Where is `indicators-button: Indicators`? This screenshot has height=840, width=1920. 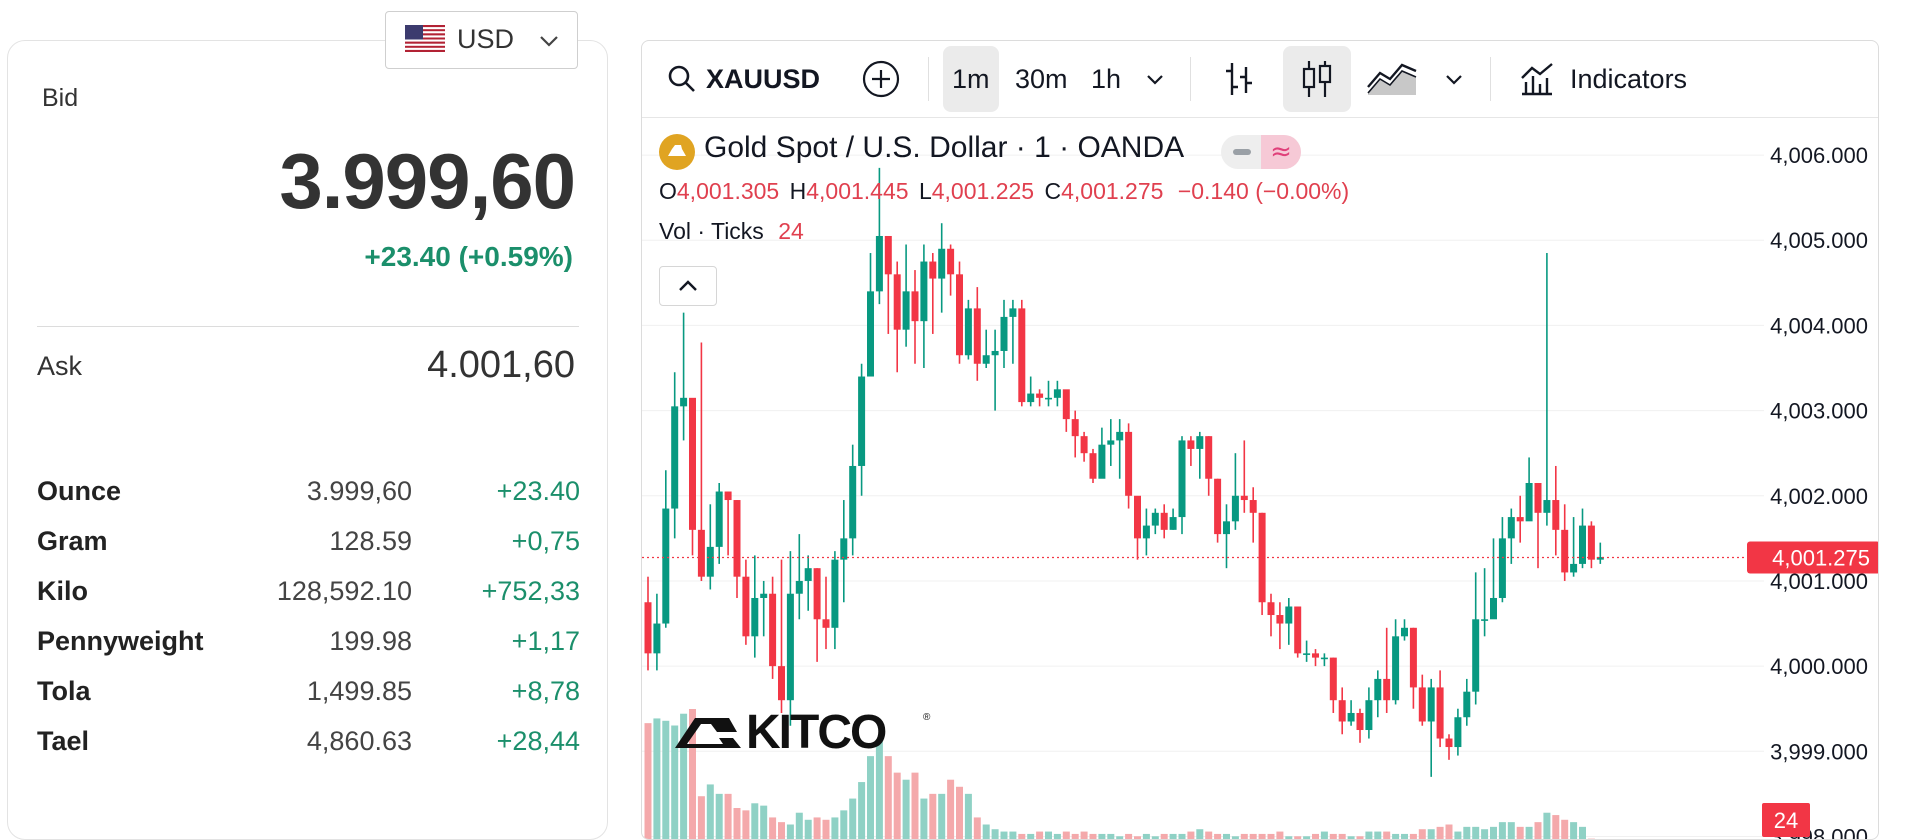 indicators-button: Indicators is located at coordinates (1602, 79).